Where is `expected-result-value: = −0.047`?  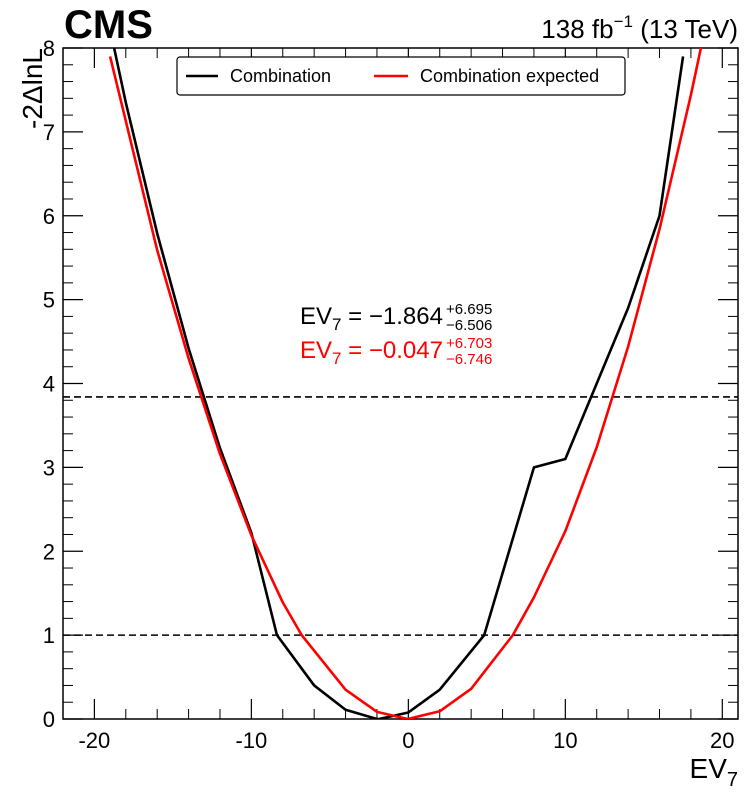
expected-result-value: = −0.047 is located at coordinates (391, 350).